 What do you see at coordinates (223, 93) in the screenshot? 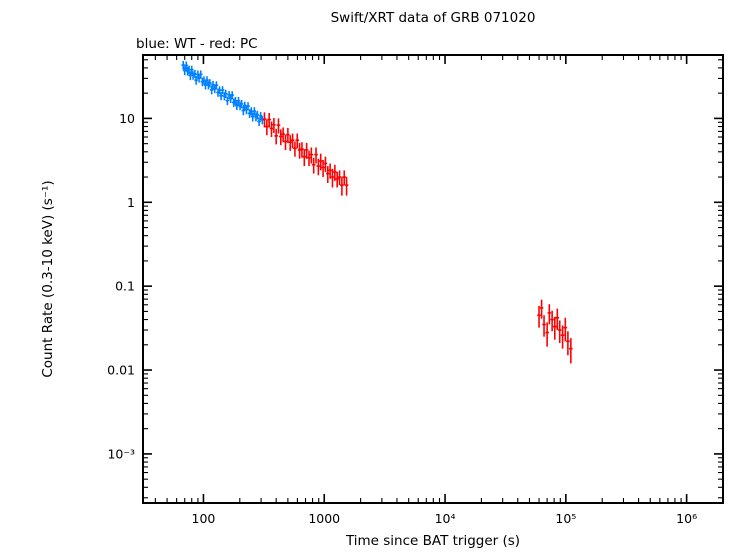
I see `wt-series` at bounding box center [223, 93].